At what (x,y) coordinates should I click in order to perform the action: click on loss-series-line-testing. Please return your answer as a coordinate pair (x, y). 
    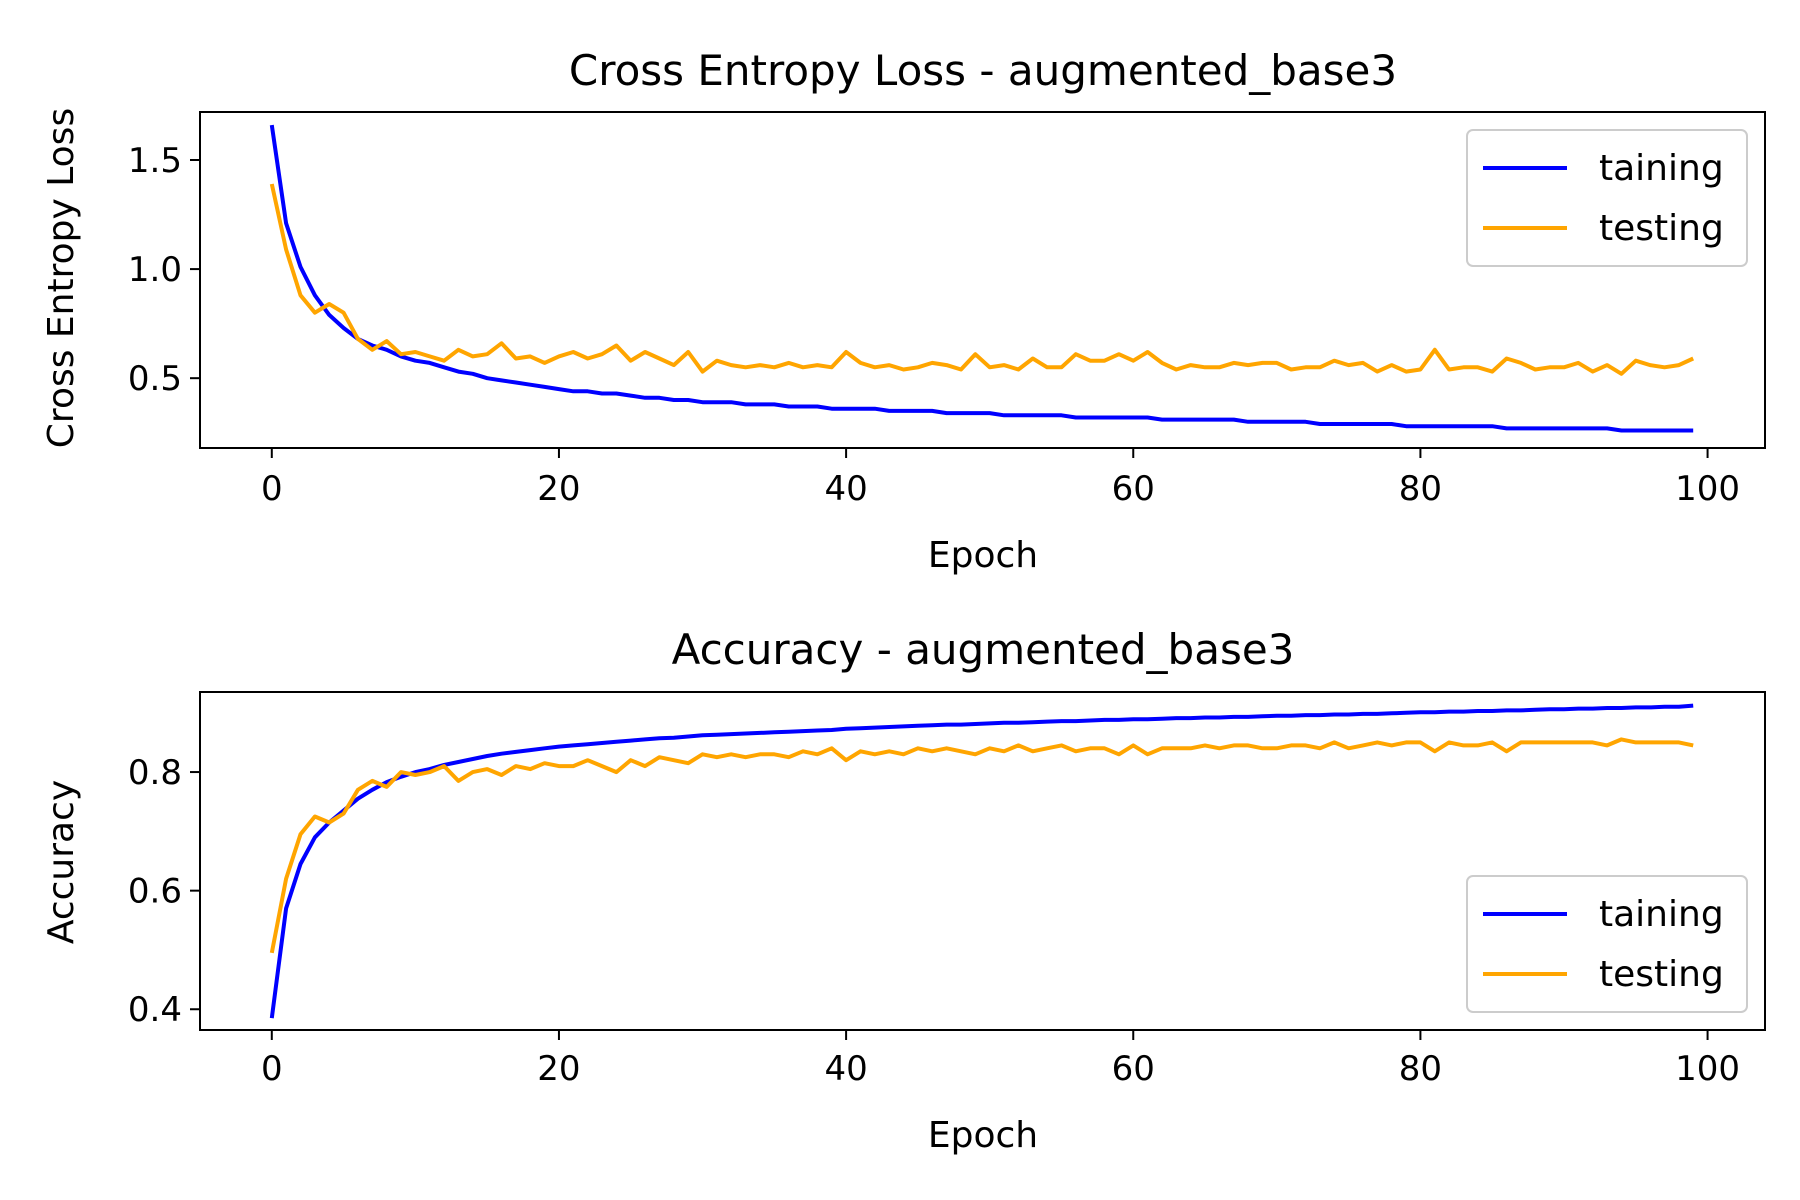
    Looking at the image, I should click on (982, 279).